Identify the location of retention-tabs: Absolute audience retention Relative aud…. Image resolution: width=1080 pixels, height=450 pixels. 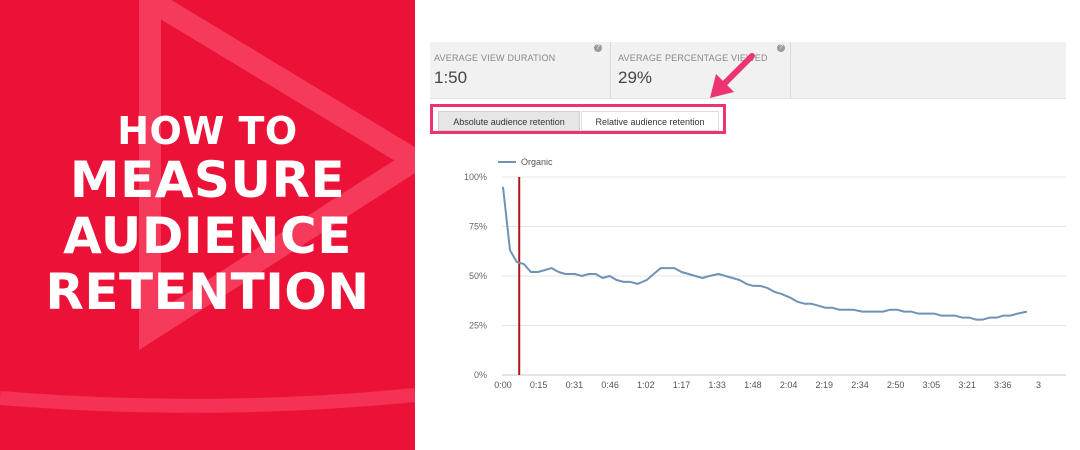
(578, 119).